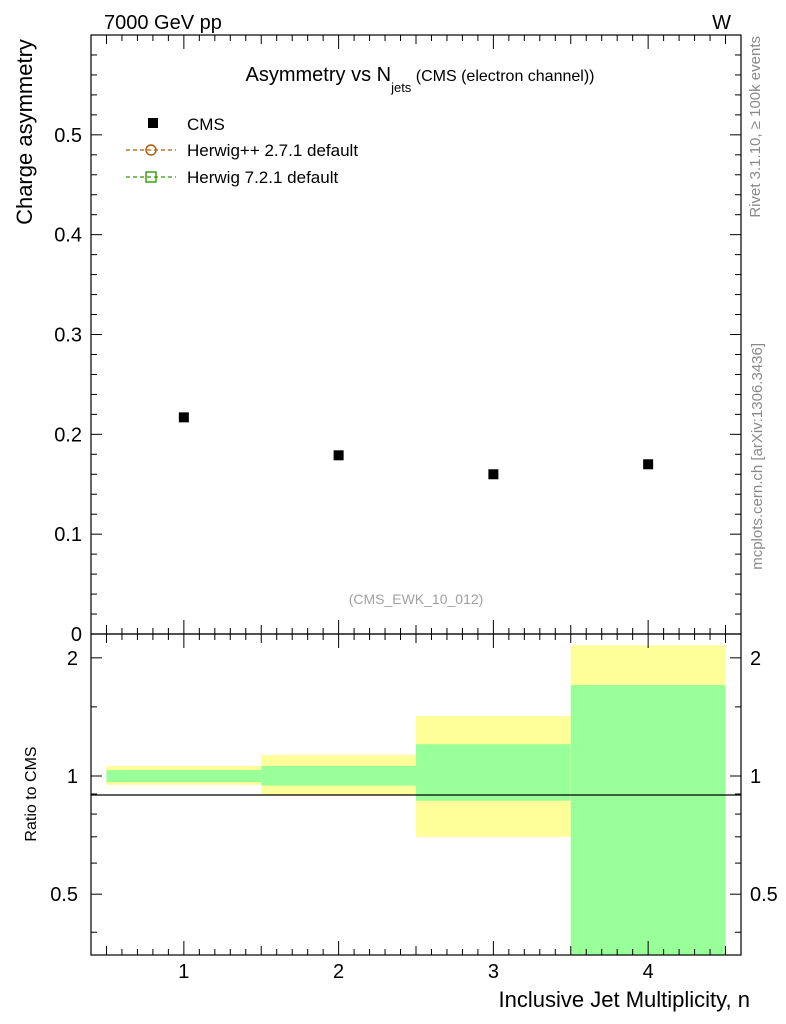 The width and height of the screenshot is (786, 1024). What do you see at coordinates (68, 236) in the screenshot?
I see `main-y-tick-label: 0.4` at bounding box center [68, 236].